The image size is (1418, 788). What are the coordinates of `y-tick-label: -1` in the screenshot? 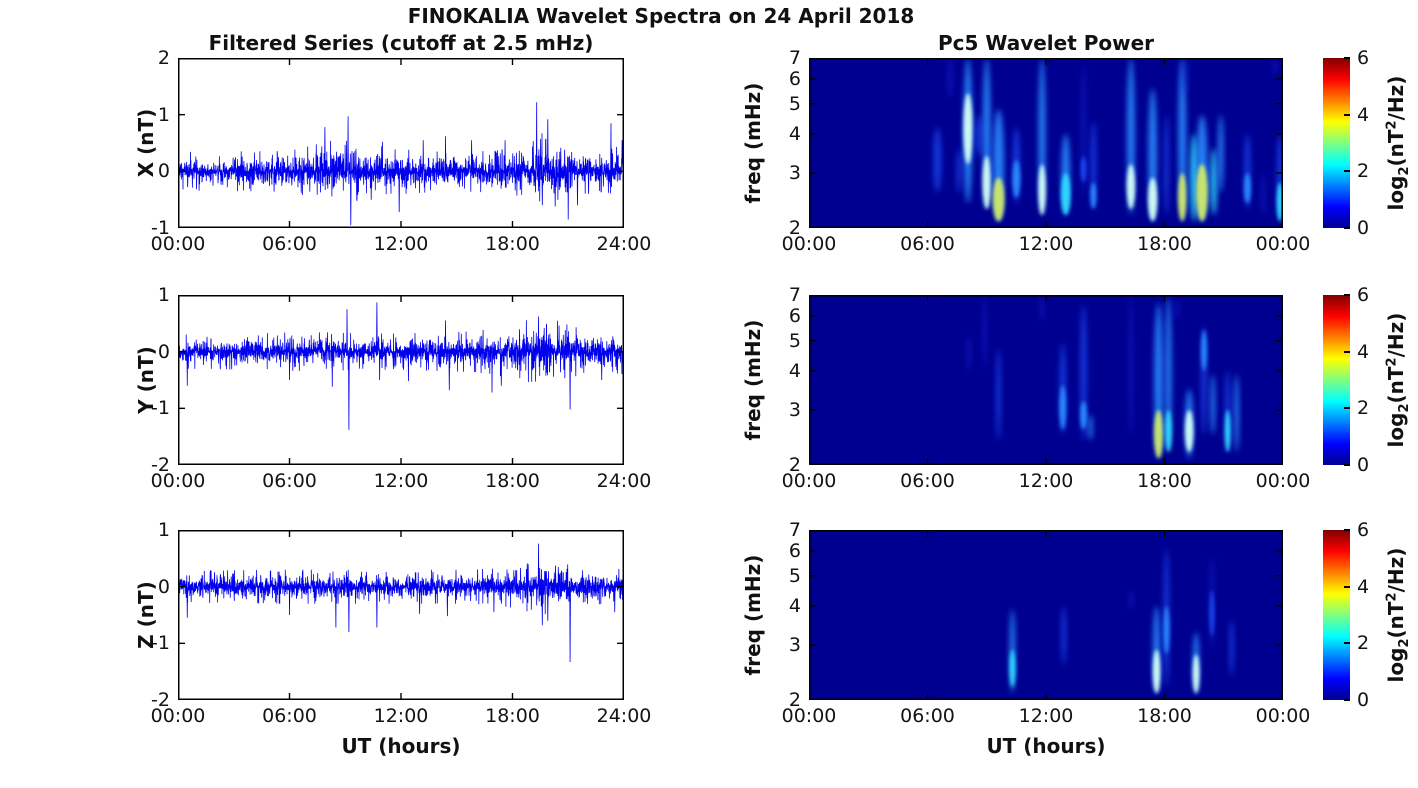 It's located at (160, 228).